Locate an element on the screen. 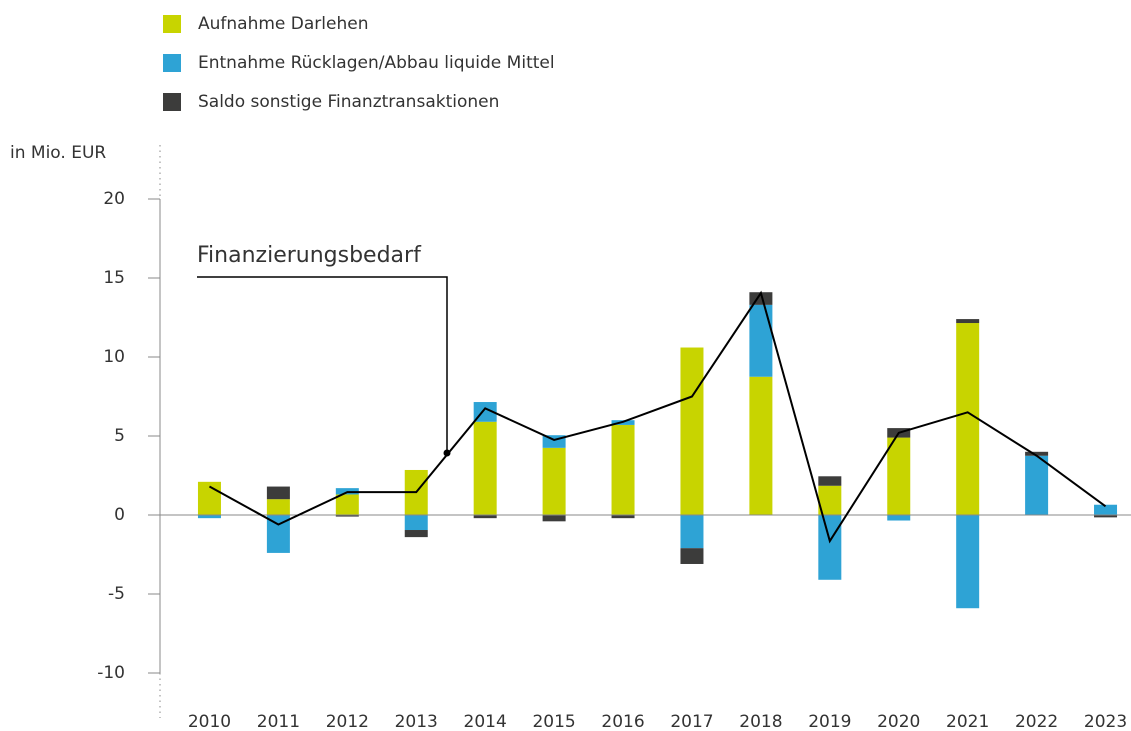 The width and height of the screenshot is (1131, 731). x-tick-label: 2018 is located at coordinates (760, 721).